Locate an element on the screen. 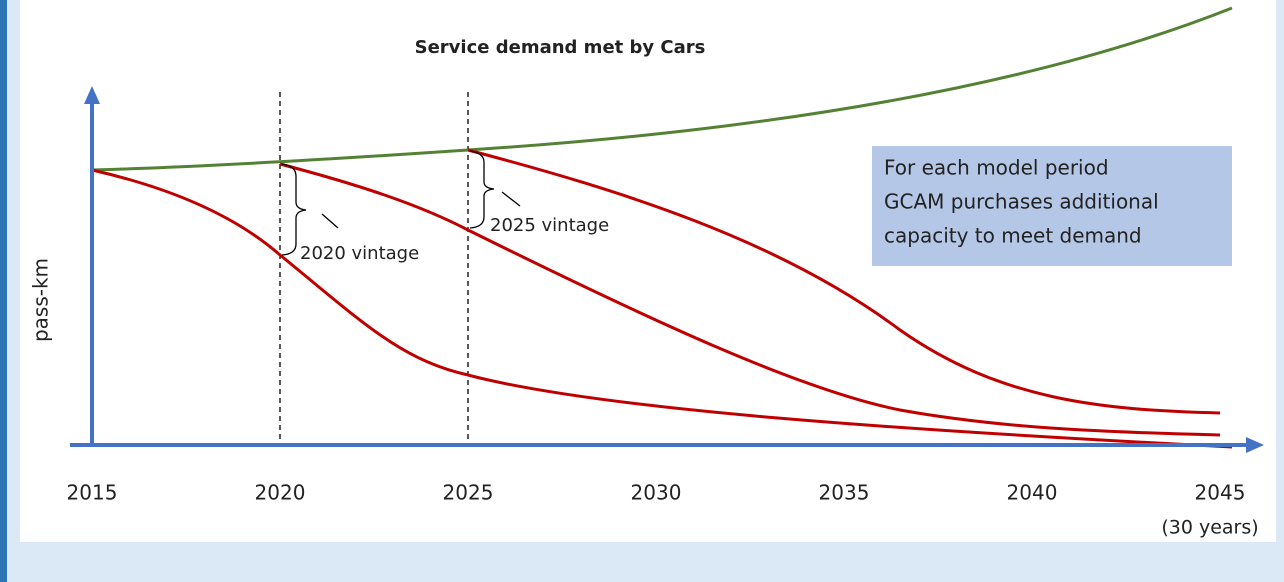 This screenshot has width=1284, height=582. x-labels: 2015 2020 2025 2030 2035 2040 2045 is located at coordinates (656, 493).